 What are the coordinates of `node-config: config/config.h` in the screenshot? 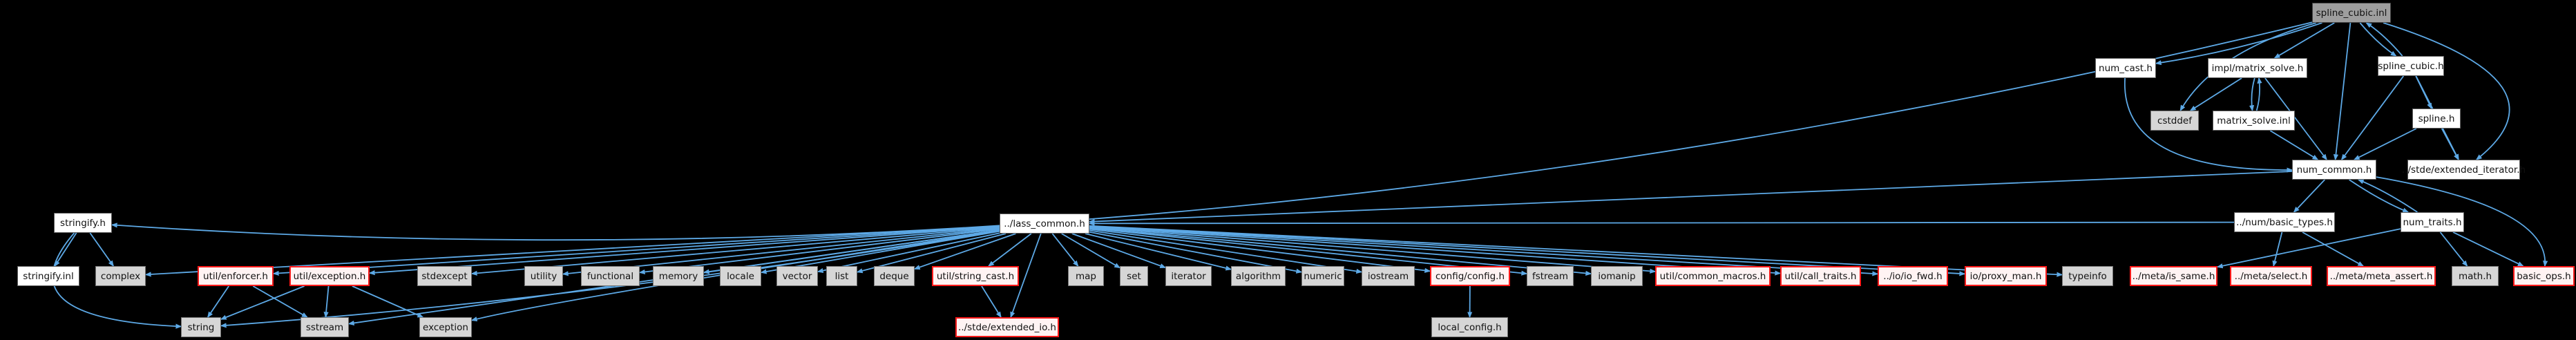 It's located at (1470, 276).